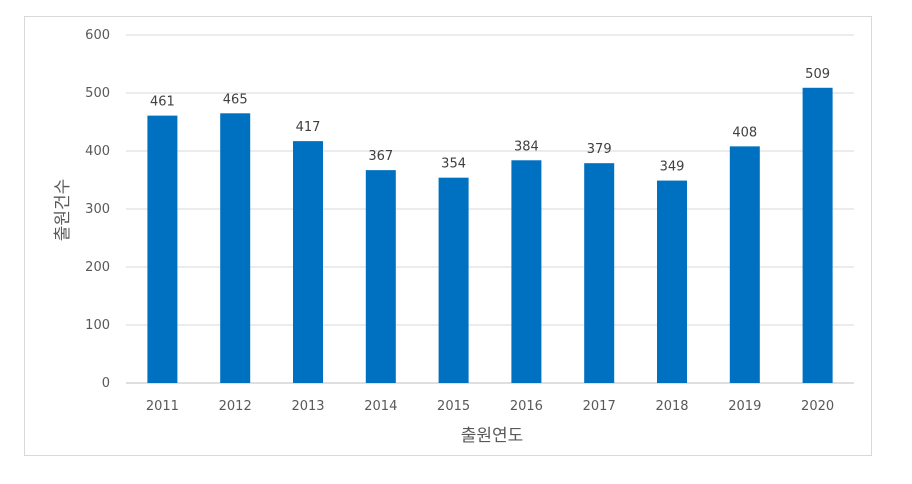 This screenshot has height=484, width=912. What do you see at coordinates (235, 406) in the screenshot?
I see `x-tick-label: 2012` at bounding box center [235, 406].